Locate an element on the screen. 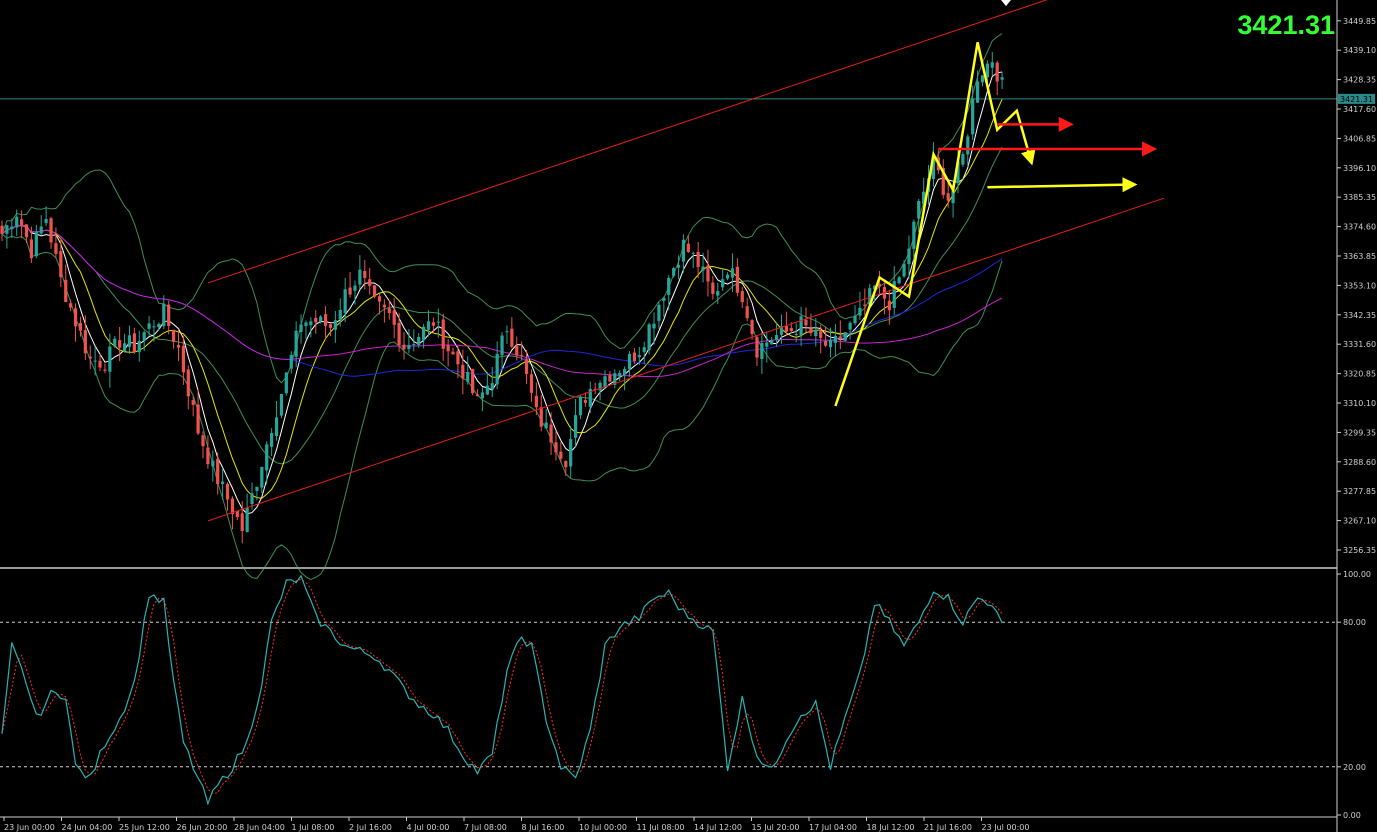 Image resolution: width=1377 pixels, height=832 pixels. stoch-y-tick-label: 100.00 is located at coordinates (1357, 574).